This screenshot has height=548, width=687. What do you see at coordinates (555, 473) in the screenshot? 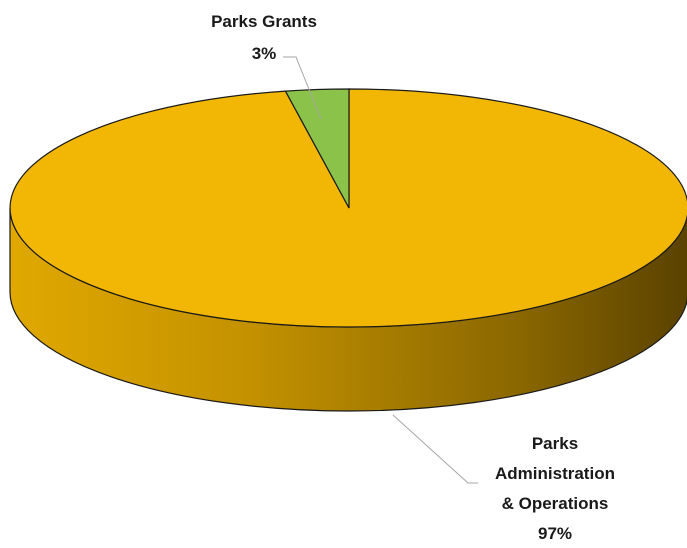
I see `label-line: Administration` at bounding box center [555, 473].